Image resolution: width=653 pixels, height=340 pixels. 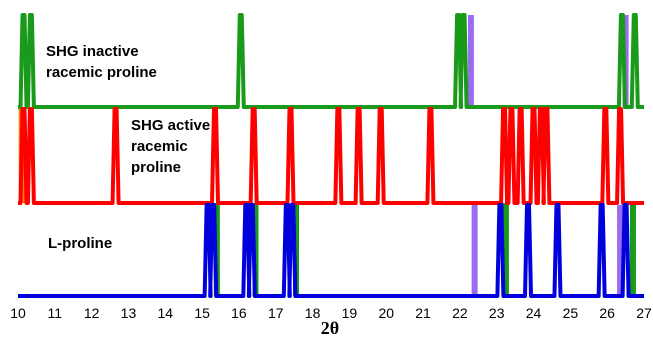 What do you see at coordinates (497, 313) in the screenshot?
I see `x-tick-label: 23` at bounding box center [497, 313].